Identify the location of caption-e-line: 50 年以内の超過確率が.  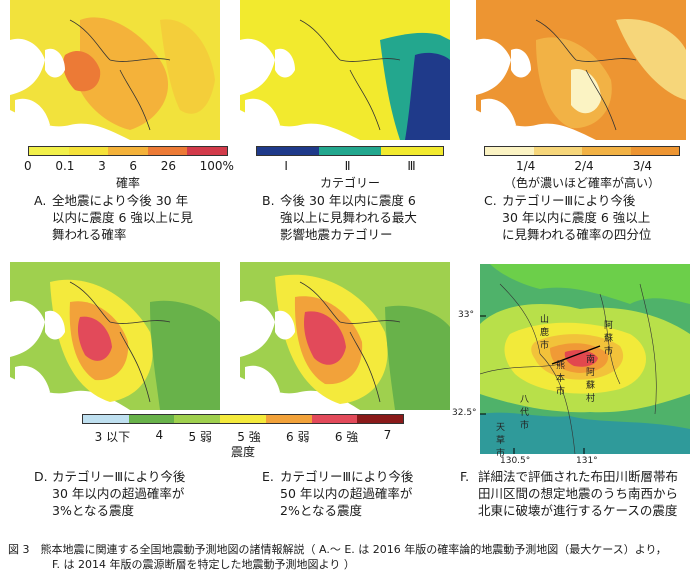
(346, 493).